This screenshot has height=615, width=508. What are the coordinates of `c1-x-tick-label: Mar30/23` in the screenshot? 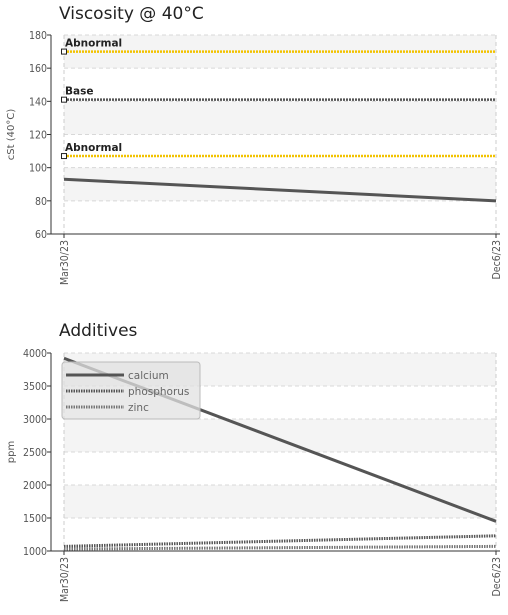 It's located at (65, 579).